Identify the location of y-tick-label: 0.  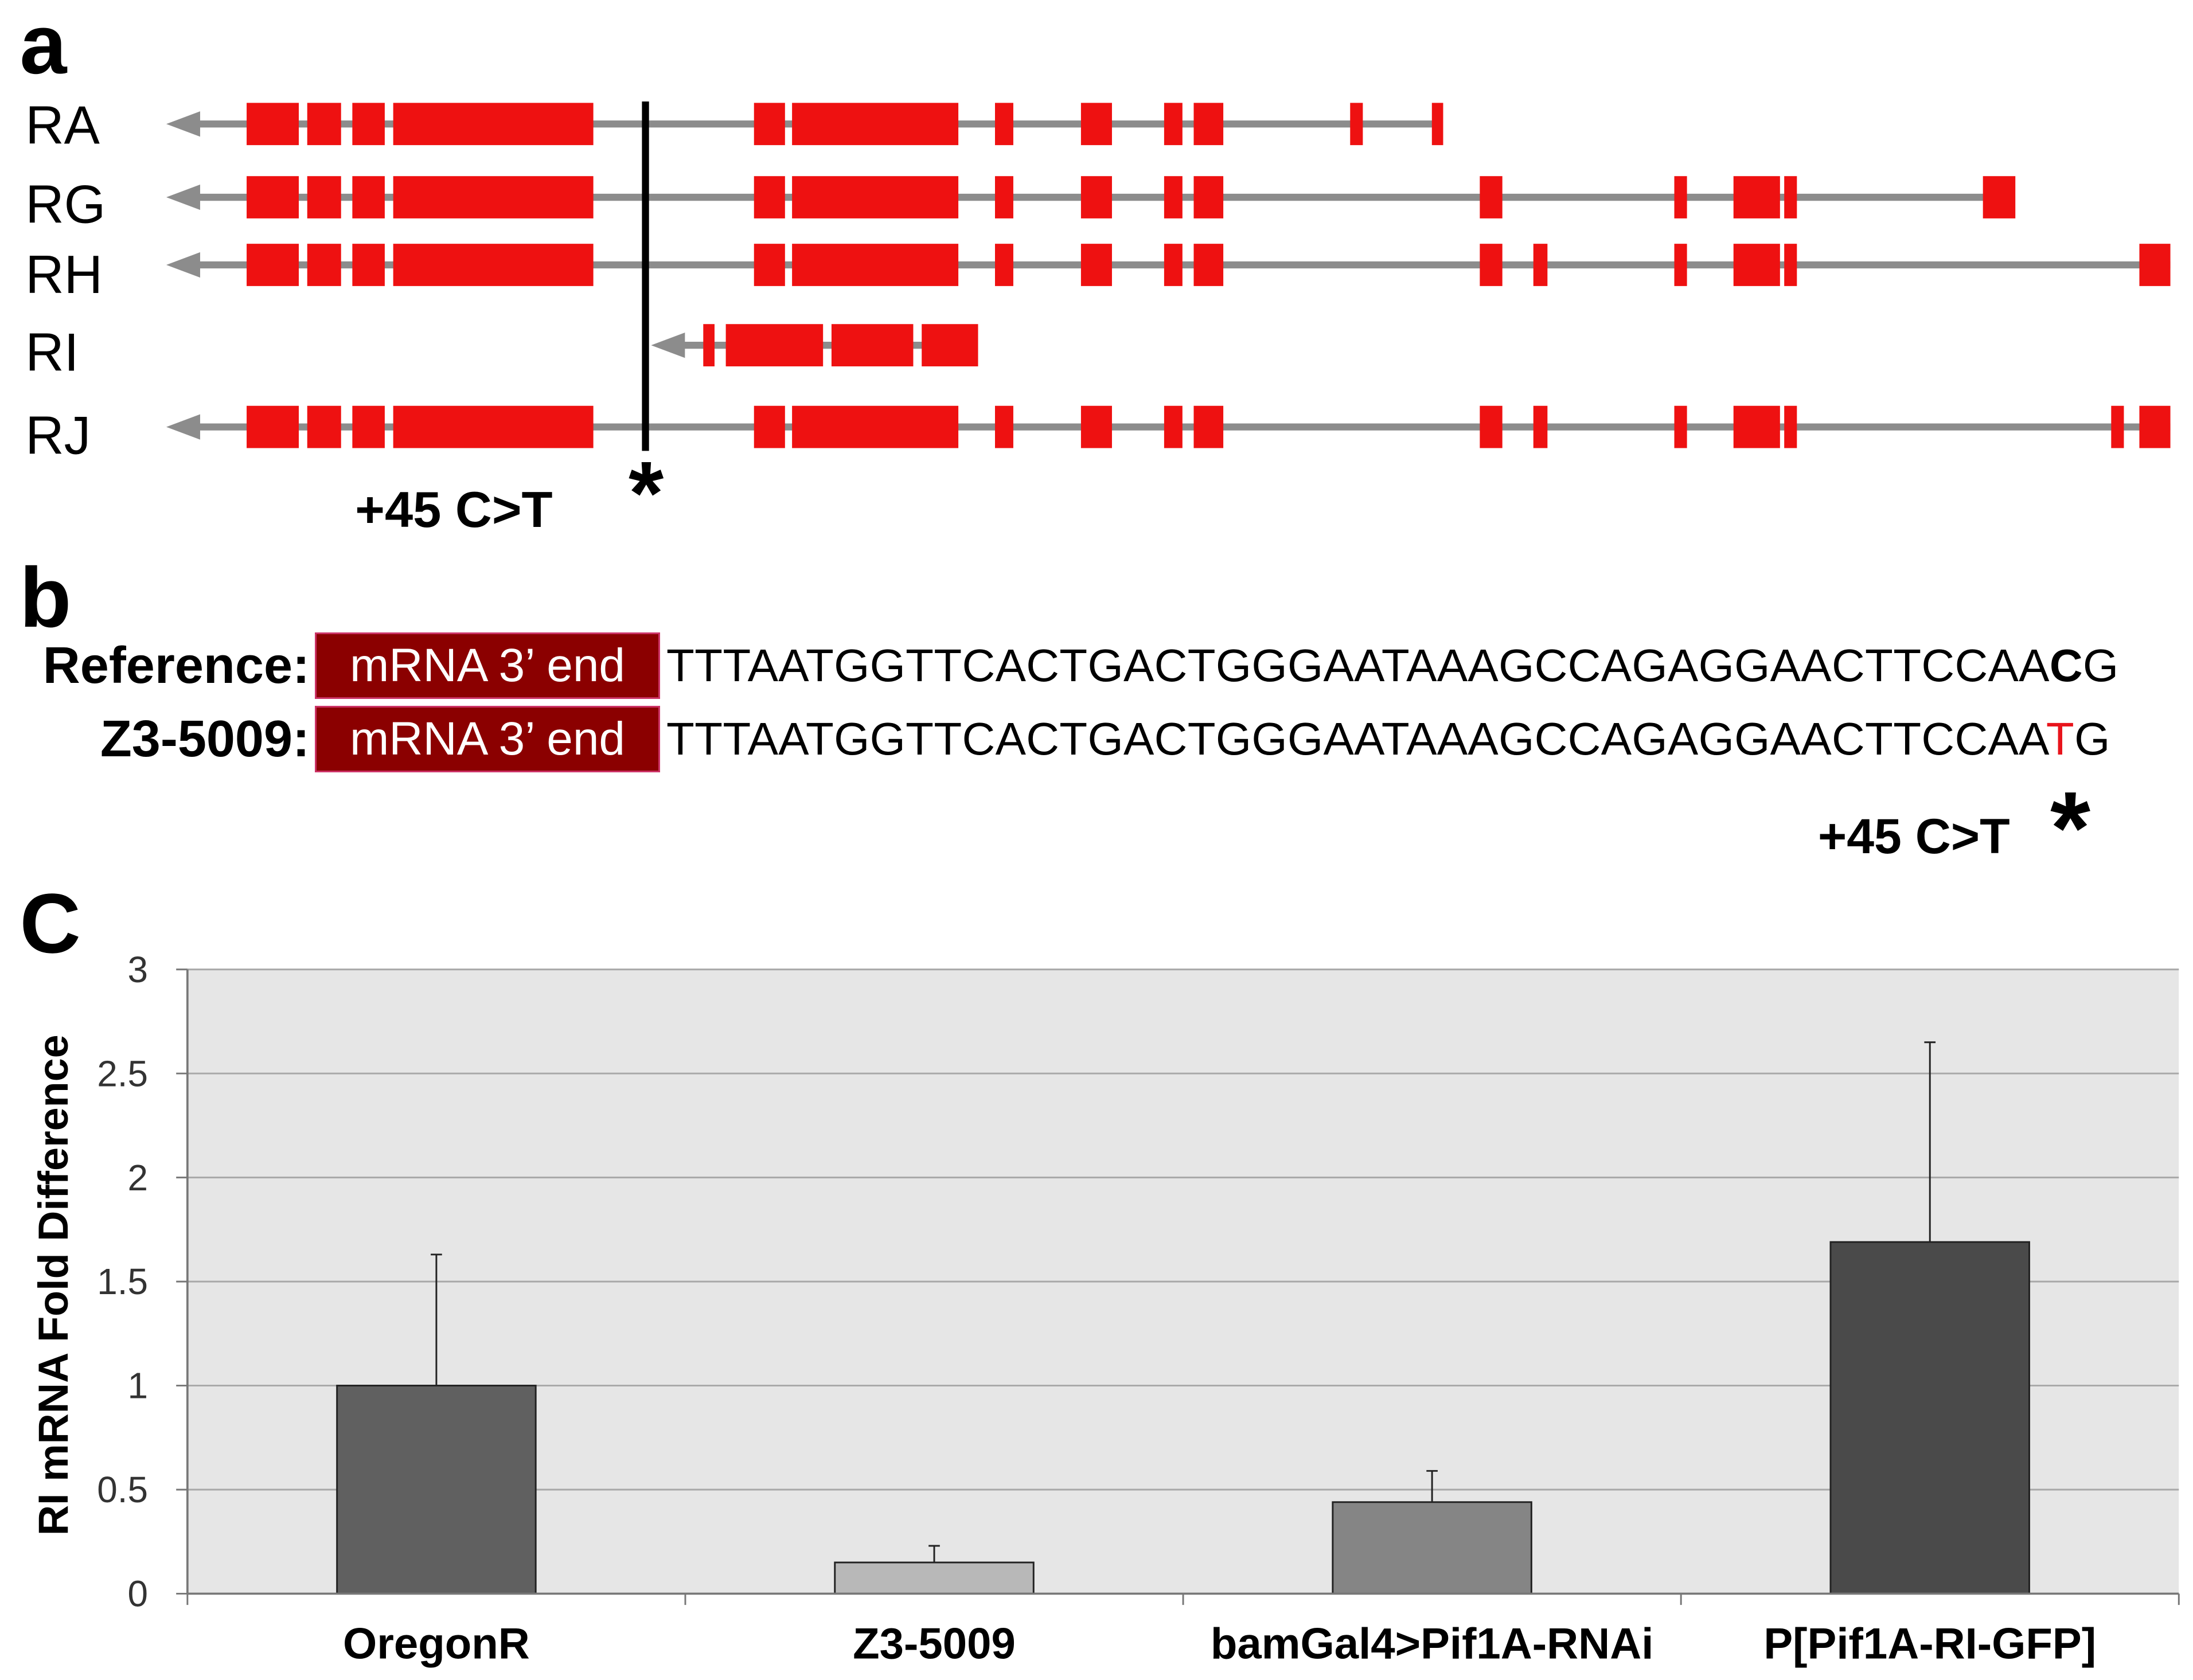
(138, 1594).